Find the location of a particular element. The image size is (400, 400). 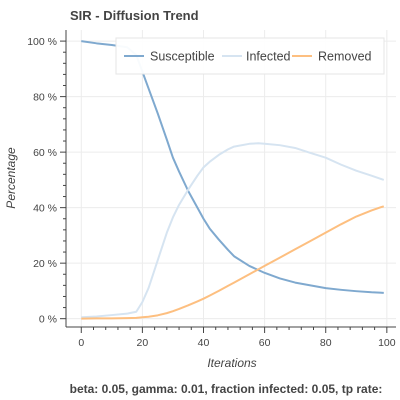

y-tick-label-5: 100 % is located at coordinates (42, 42).